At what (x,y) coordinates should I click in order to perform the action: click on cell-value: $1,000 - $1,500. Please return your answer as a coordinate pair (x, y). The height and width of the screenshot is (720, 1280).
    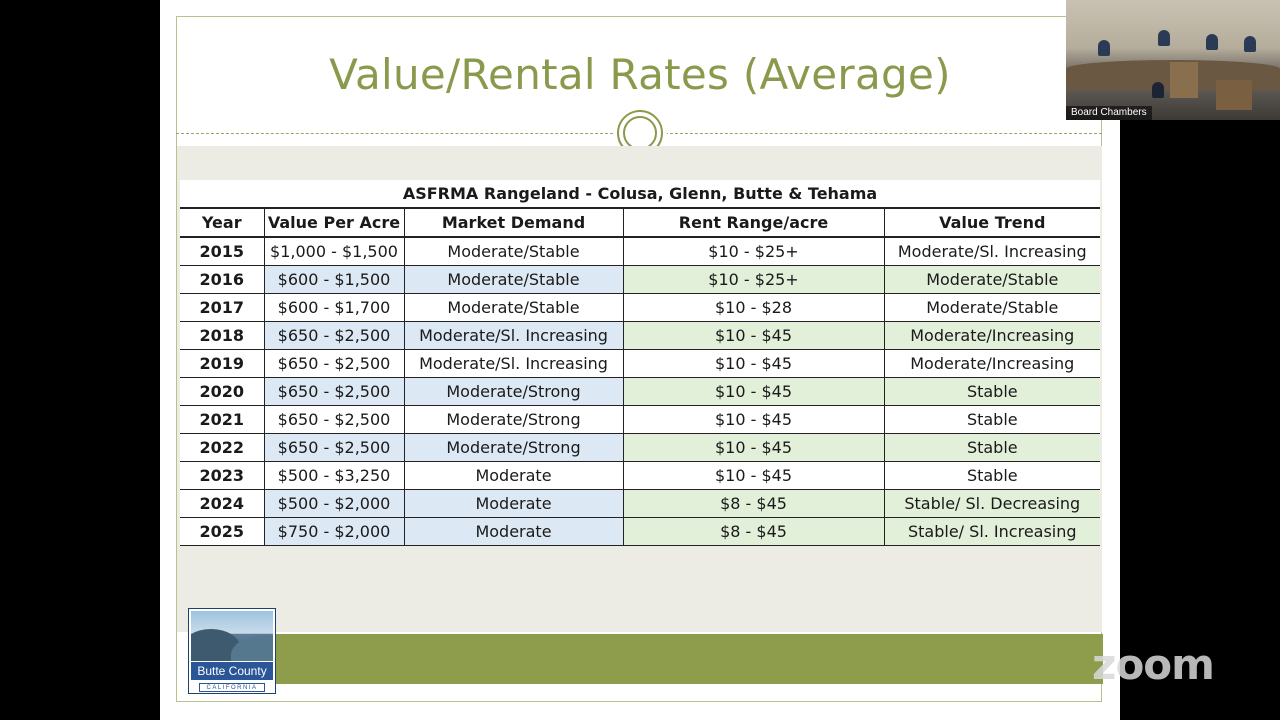
    Looking at the image, I should click on (333, 251).